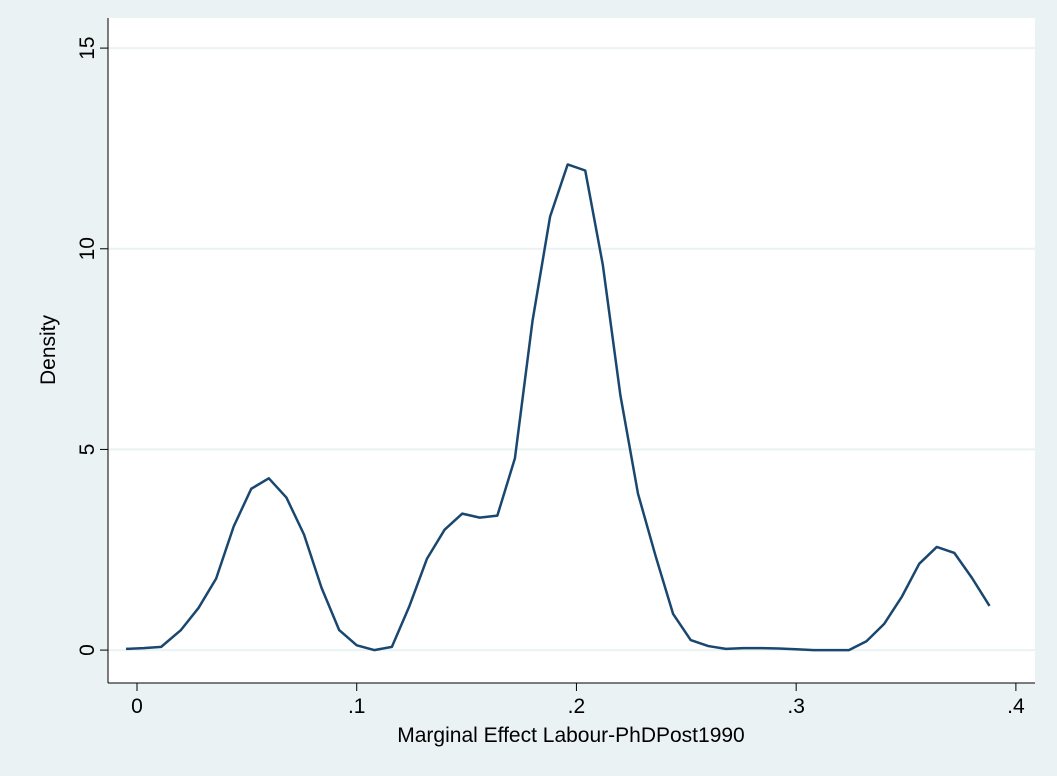  I want to click on y-tick-label: 0, so click(87, 650).